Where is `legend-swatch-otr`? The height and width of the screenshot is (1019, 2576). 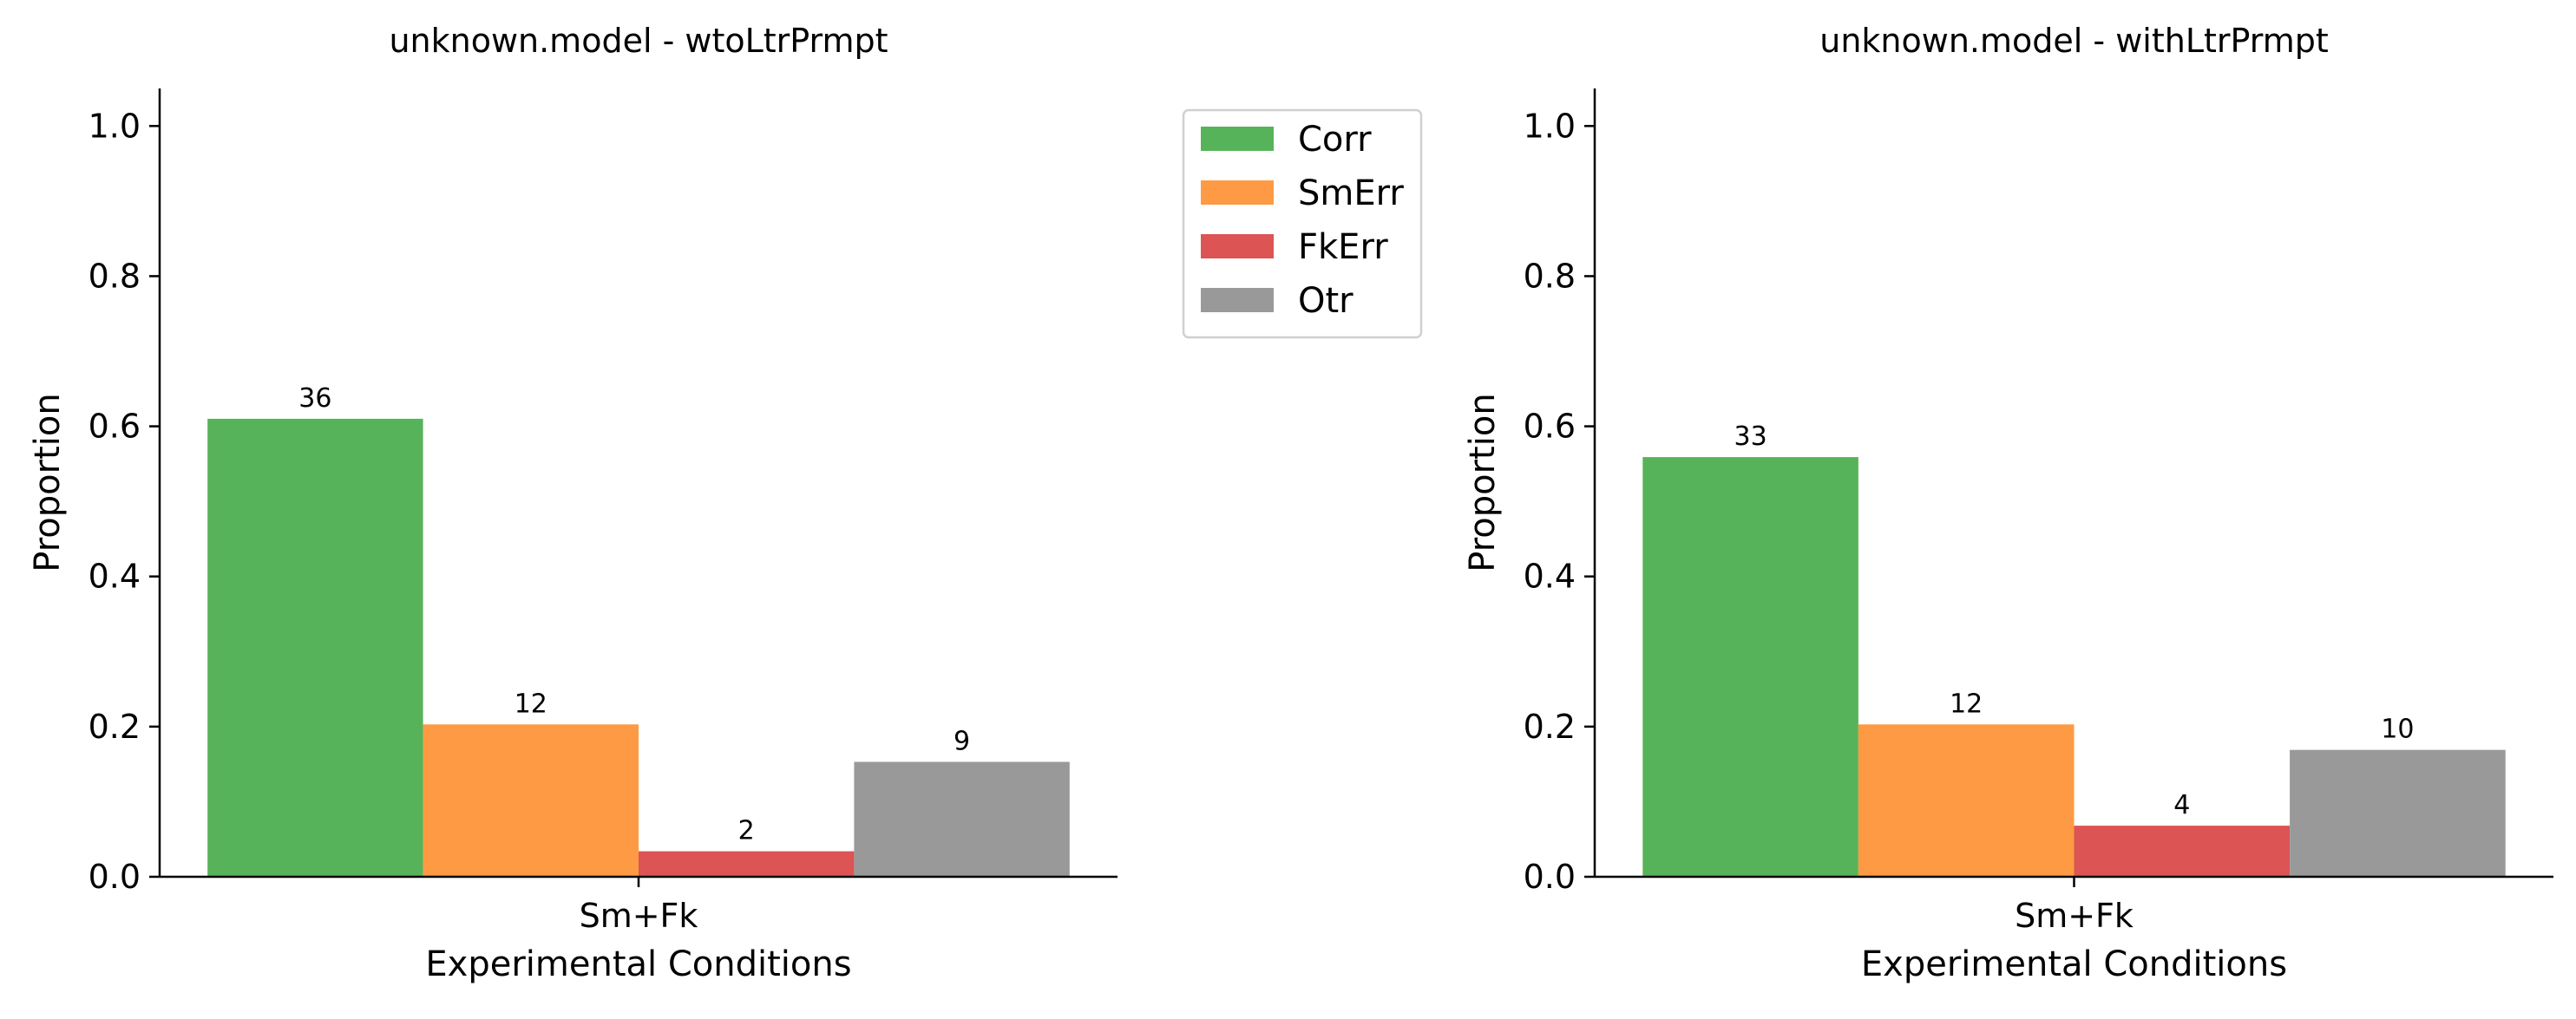 legend-swatch-otr is located at coordinates (1237, 300).